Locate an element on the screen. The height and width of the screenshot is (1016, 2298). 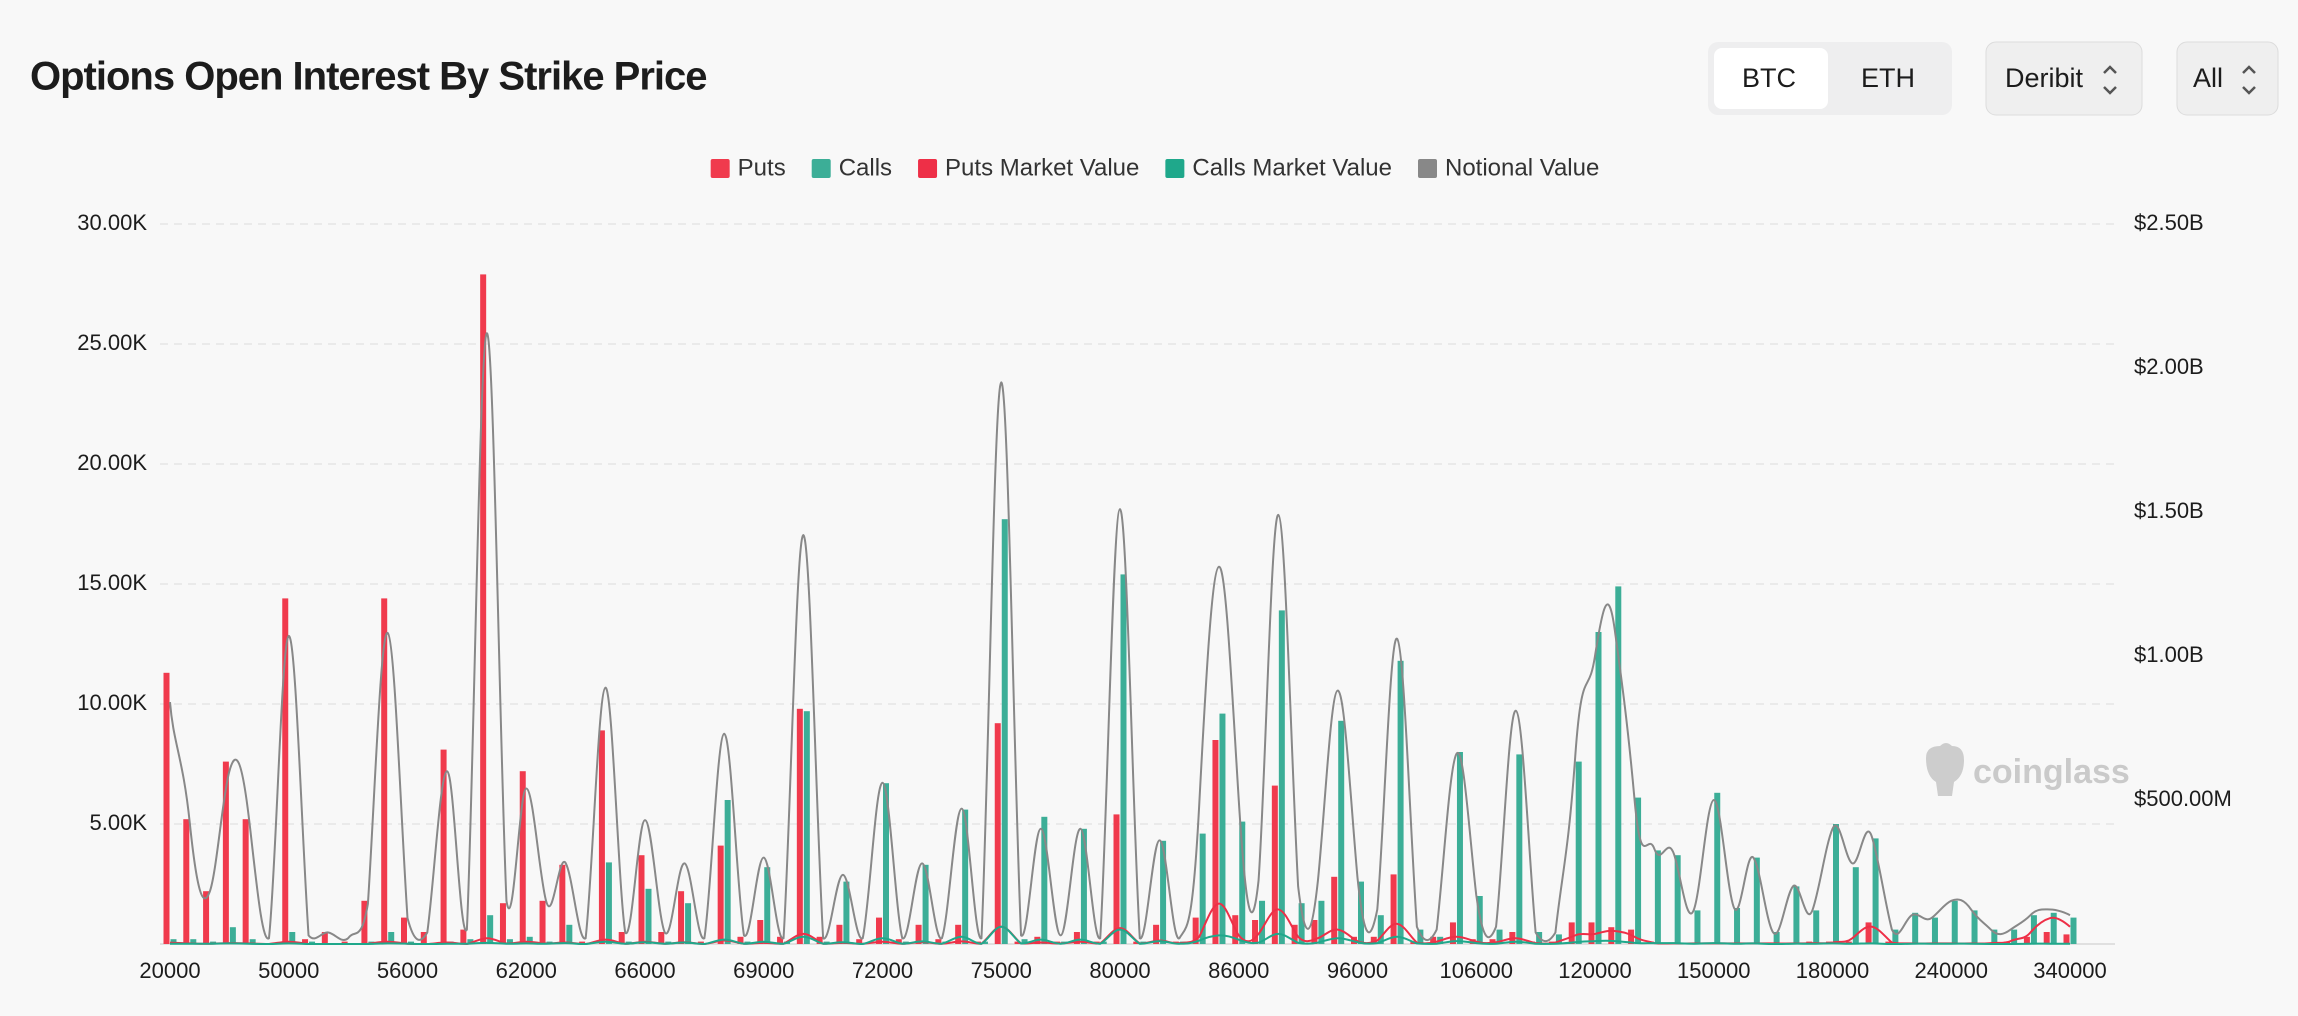
coin-selected is located at coordinates (1771, 78).